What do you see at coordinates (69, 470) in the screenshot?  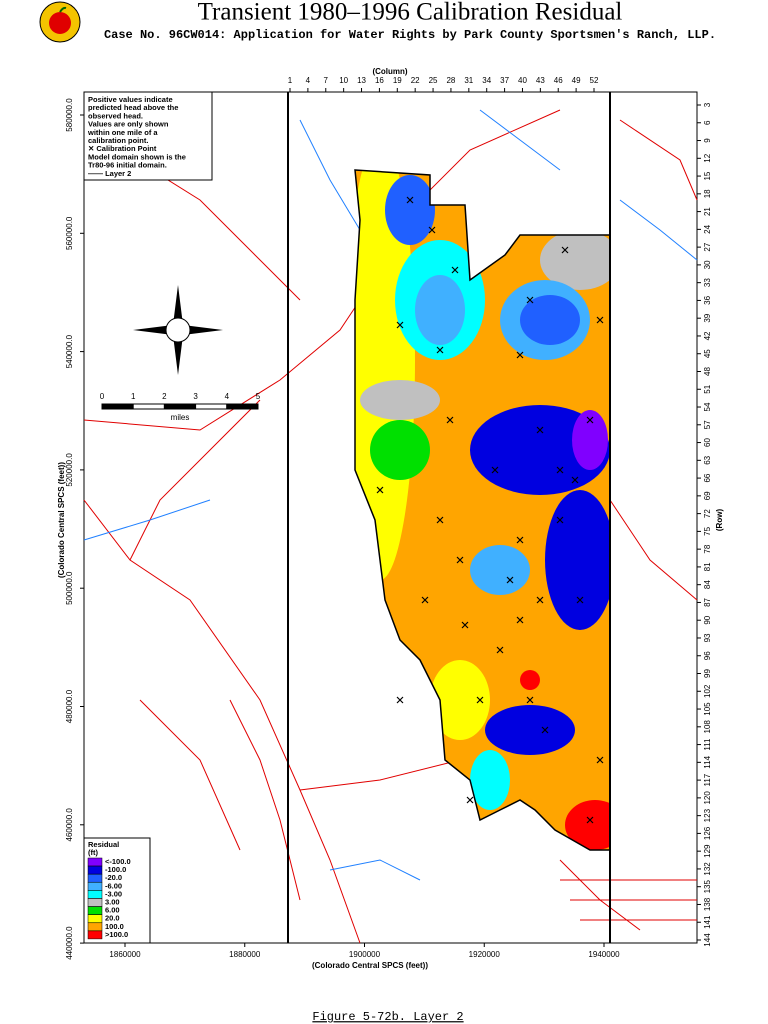 I see `y-tick-label: 520000.0` at bounding box center [69, 470].